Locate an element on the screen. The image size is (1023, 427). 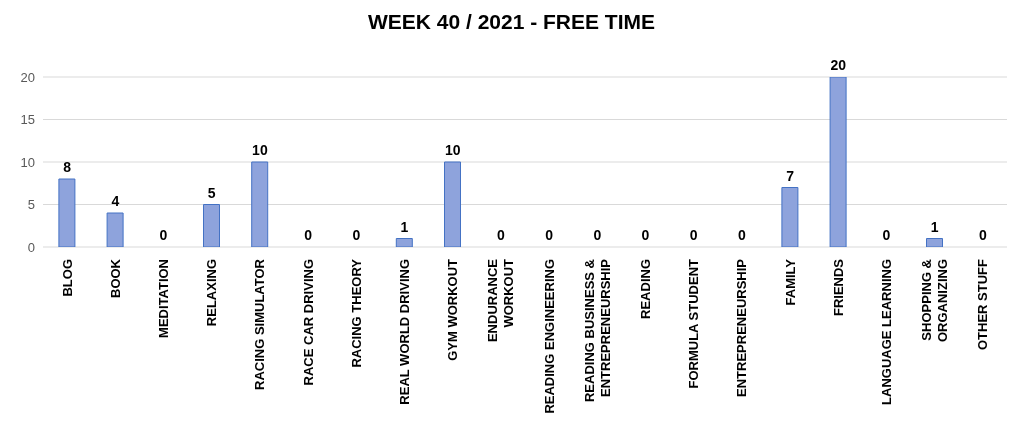
x-tick-label: READING BUSINESS & ENTREPRENEURSHIP is located at coordinates (597, 330).